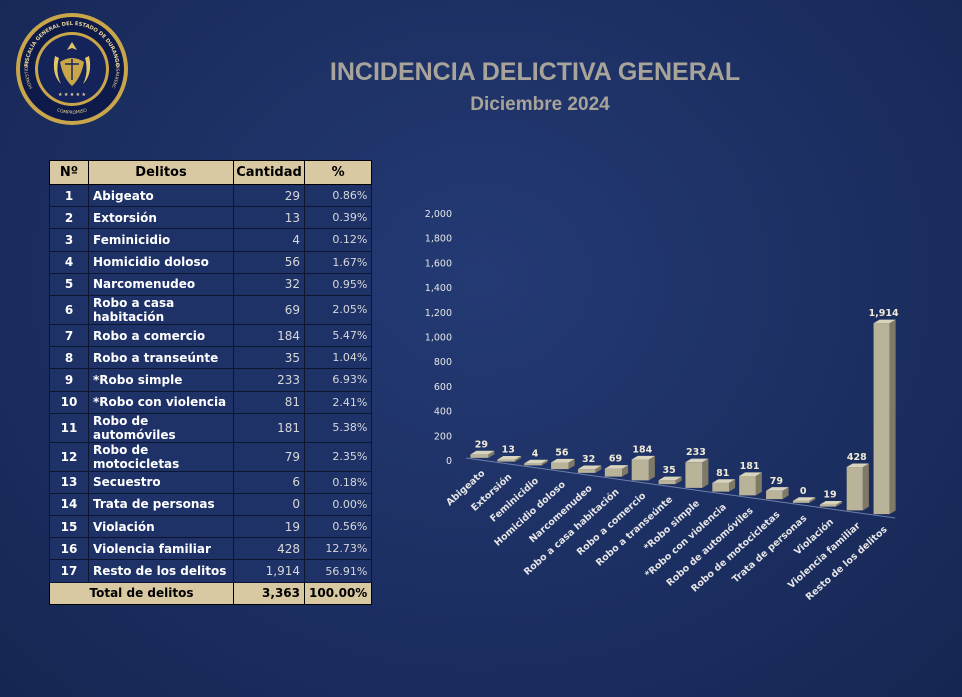  Describe the element at coordinates (211, 380) in the screenshot. I see `table-row: 9 *Robo simple 233 6.93%` at that location.